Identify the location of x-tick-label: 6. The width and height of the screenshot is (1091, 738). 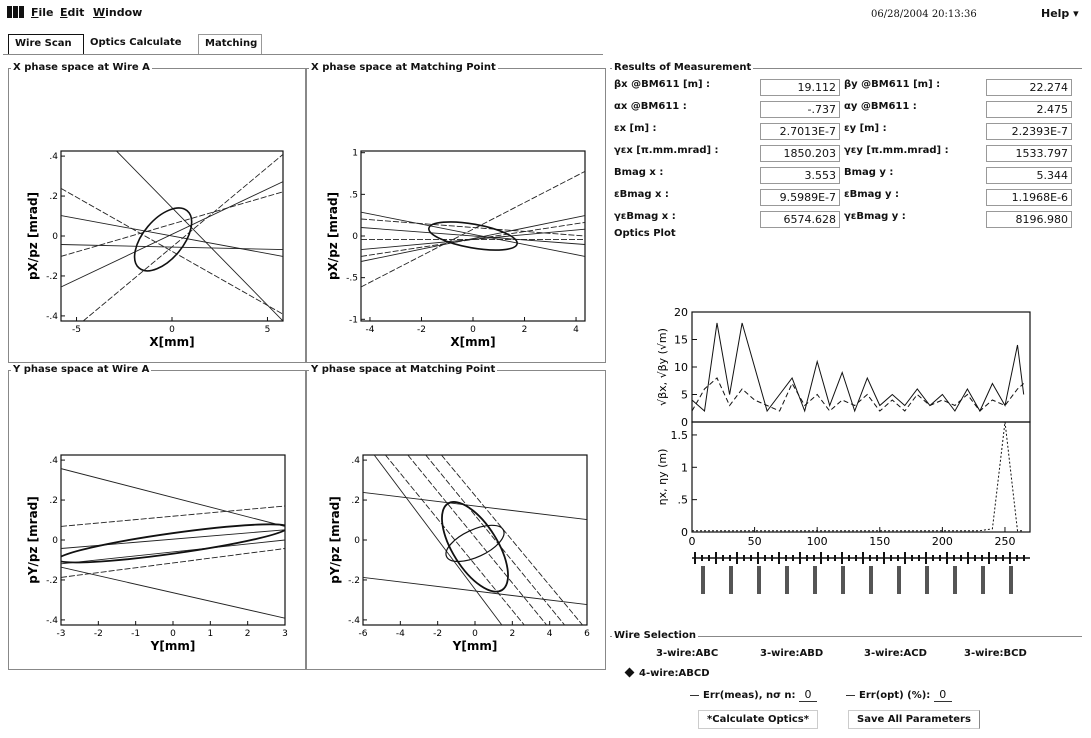
(587, 634).